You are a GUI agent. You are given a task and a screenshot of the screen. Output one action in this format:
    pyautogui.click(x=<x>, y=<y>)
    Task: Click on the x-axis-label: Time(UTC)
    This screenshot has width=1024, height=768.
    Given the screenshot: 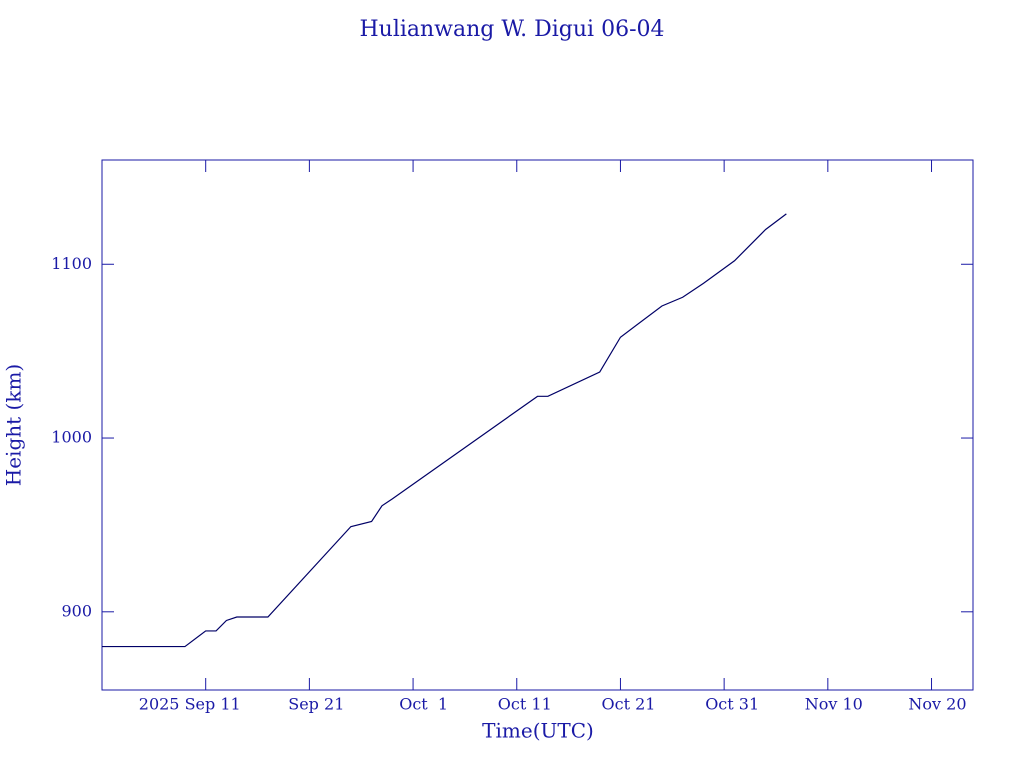 What is the action you would take?
    pyautogui.click(x=538, y=731)
    